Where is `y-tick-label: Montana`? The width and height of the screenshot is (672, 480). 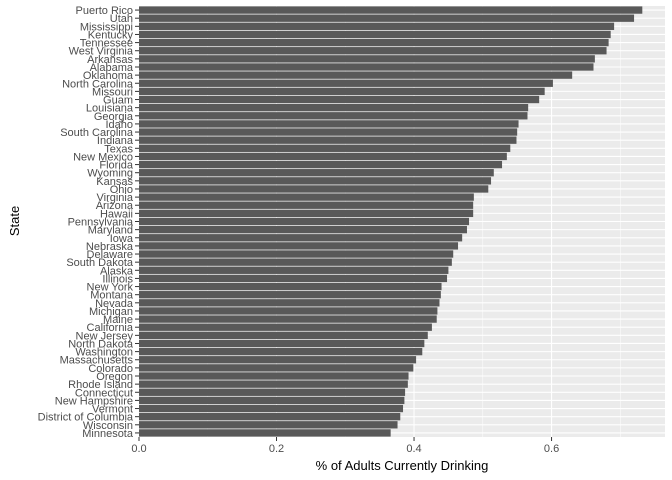
y-tick-label: Montana is located at coordinates (112, 296).